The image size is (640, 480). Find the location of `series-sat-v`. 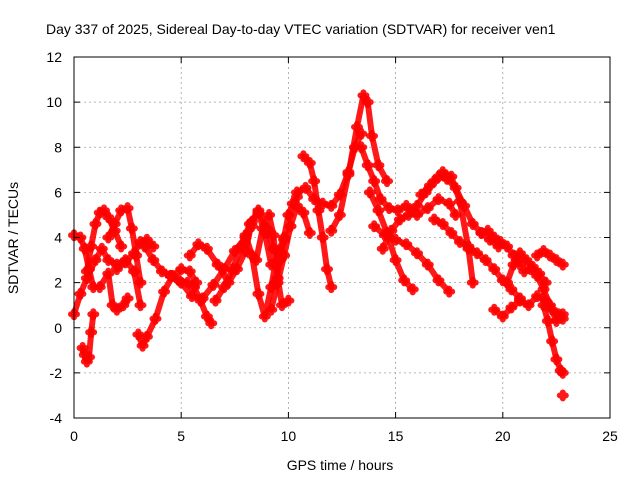

series-sat-v is located at coordinates (412, 259).